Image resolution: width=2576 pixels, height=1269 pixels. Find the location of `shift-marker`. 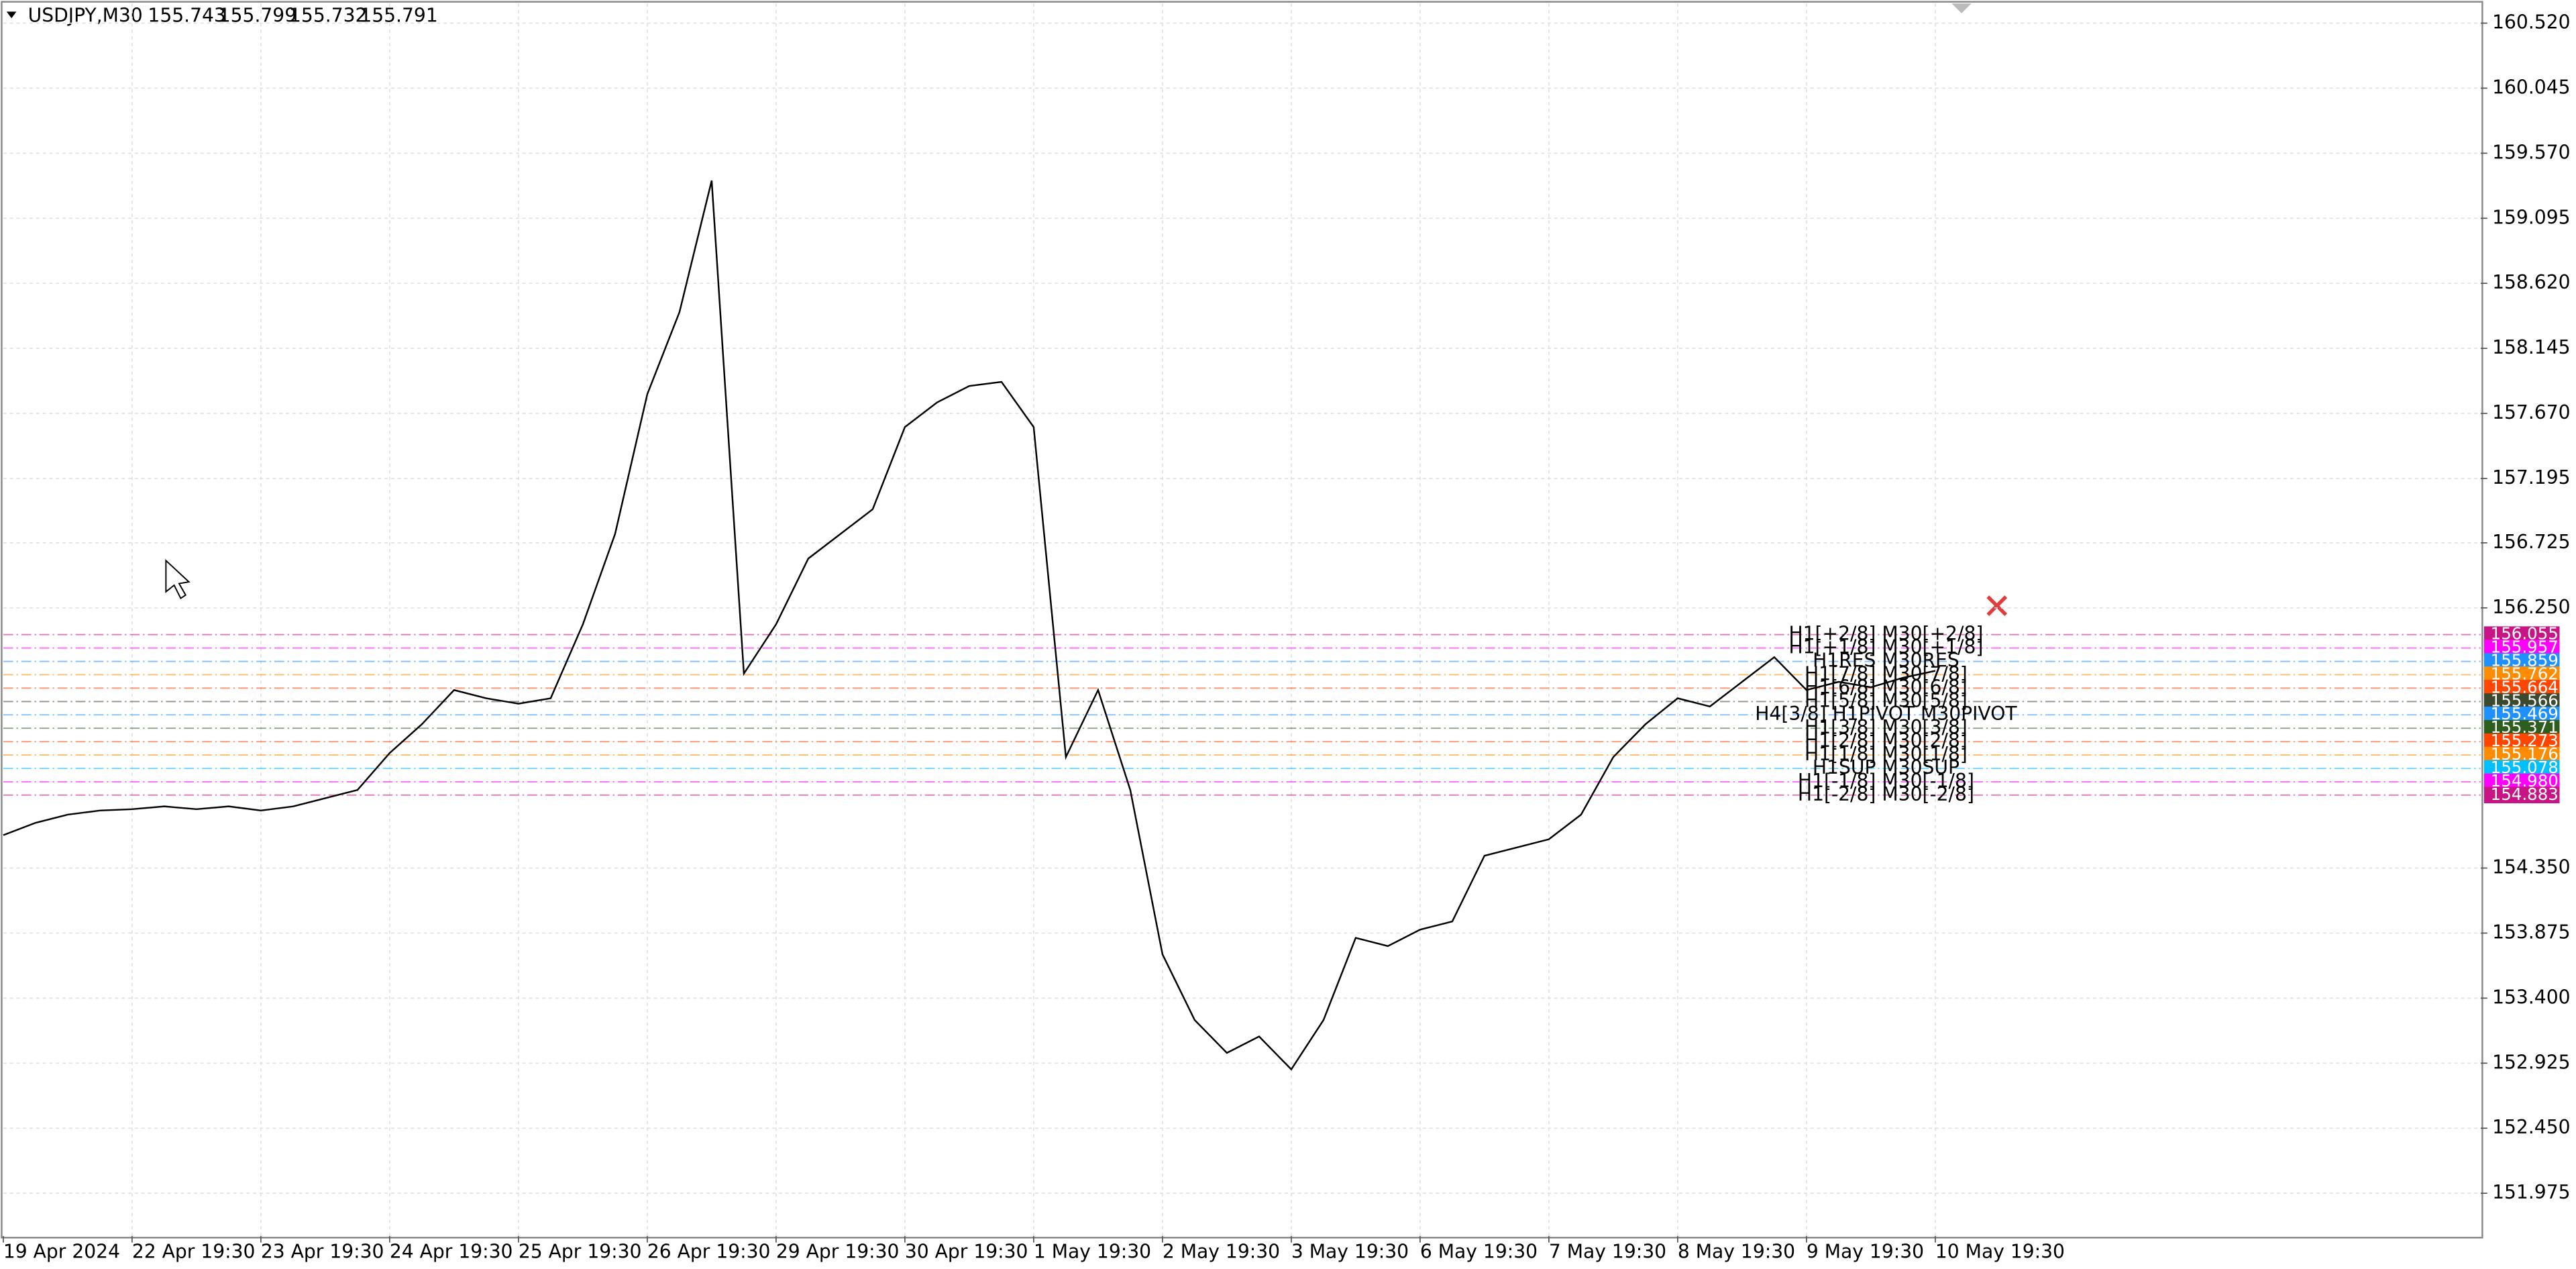

shift-marker is located at coordinates (1961, 8).